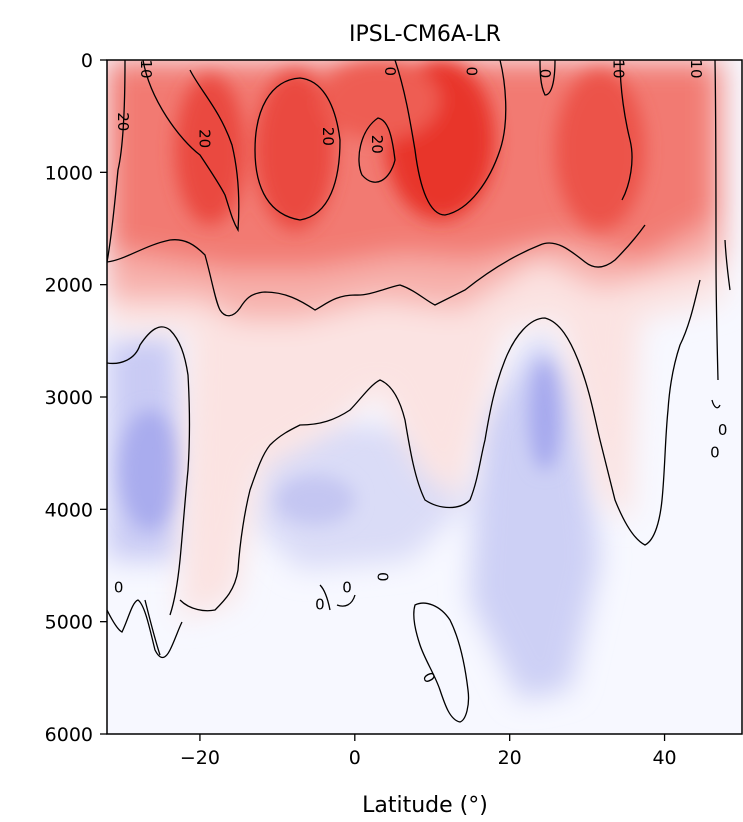 This screenshot has width=743, height=822. I want to click on contour-line-surface-20-west, so click(116, 161).